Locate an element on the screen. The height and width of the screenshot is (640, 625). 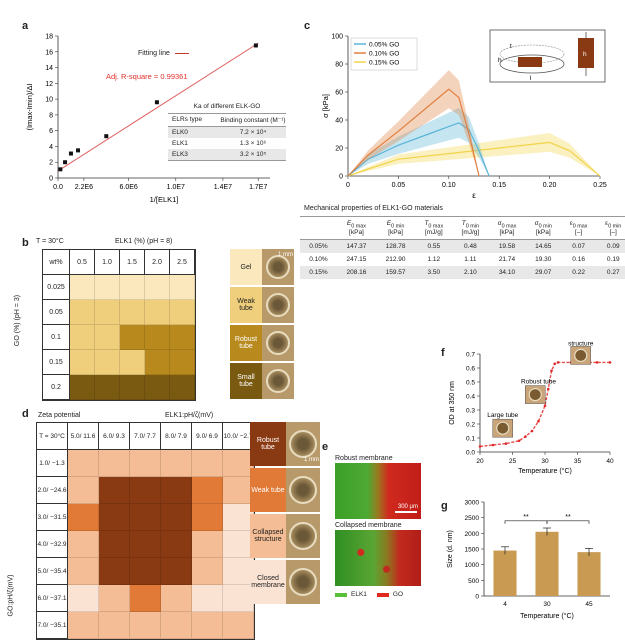
zeta-legend-item: Closed membrane is located at coordinates (285, 582).